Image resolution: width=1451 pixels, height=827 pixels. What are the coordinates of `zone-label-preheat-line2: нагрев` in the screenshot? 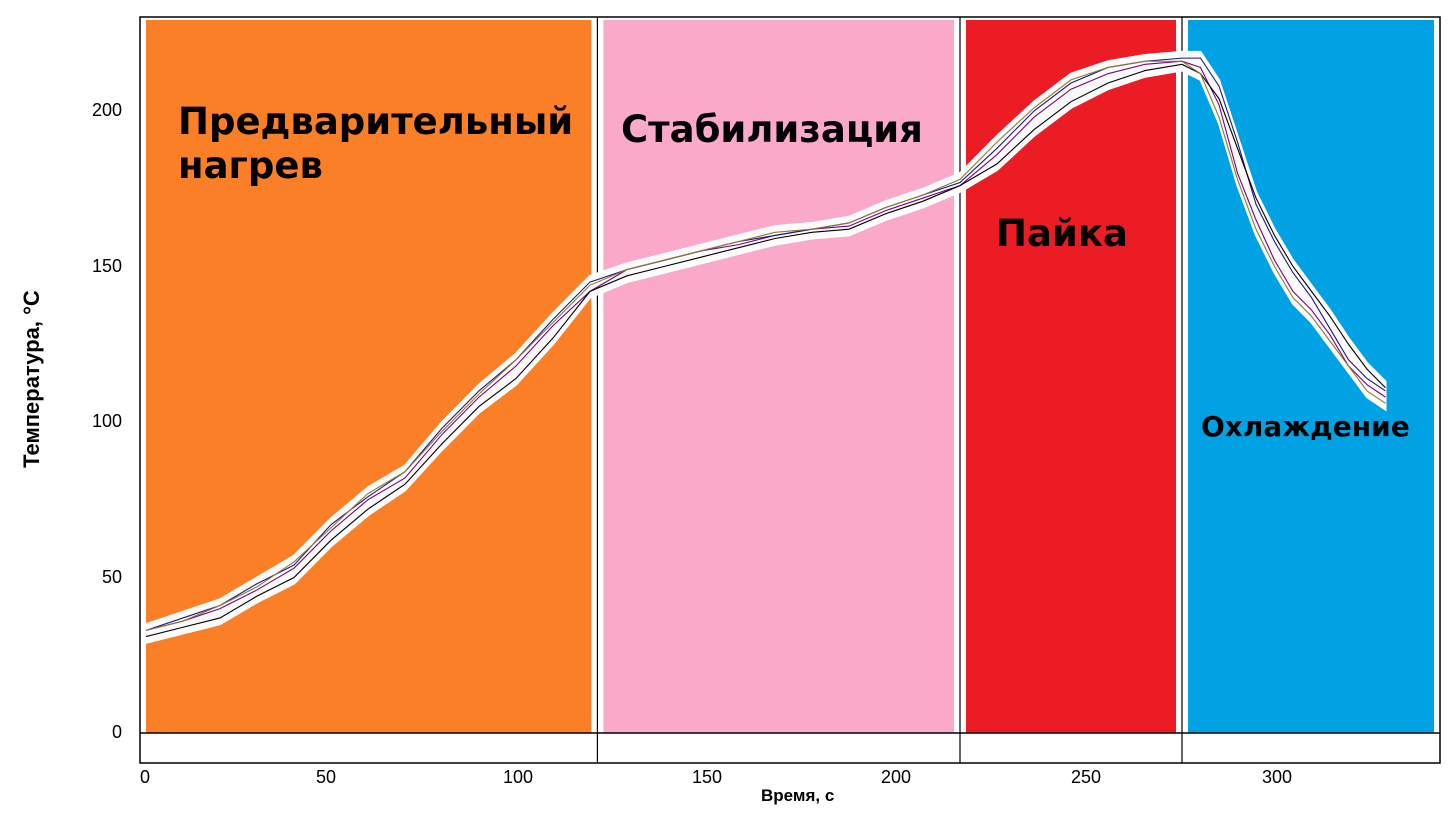 It's located at (250, 166).